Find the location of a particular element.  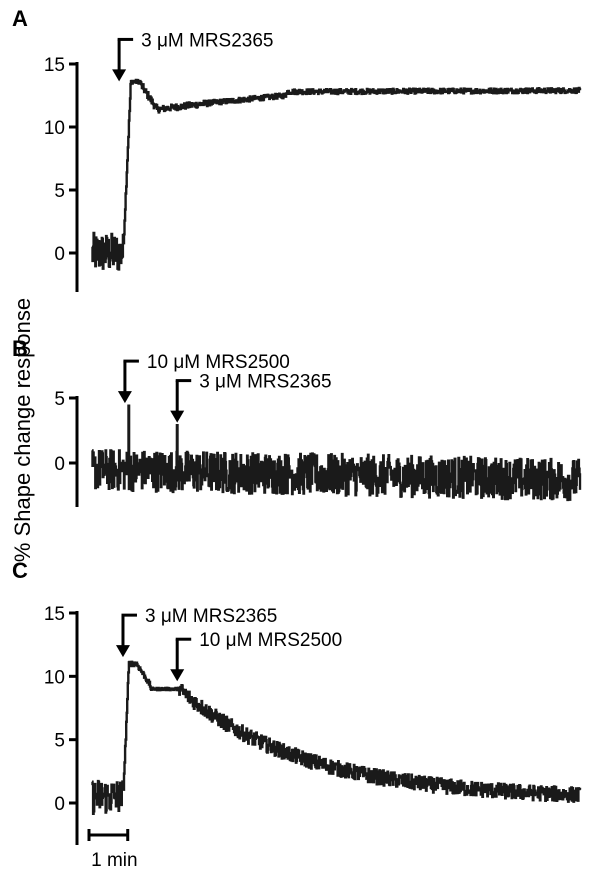

panel-label: C is located at coordinates (20, 570).